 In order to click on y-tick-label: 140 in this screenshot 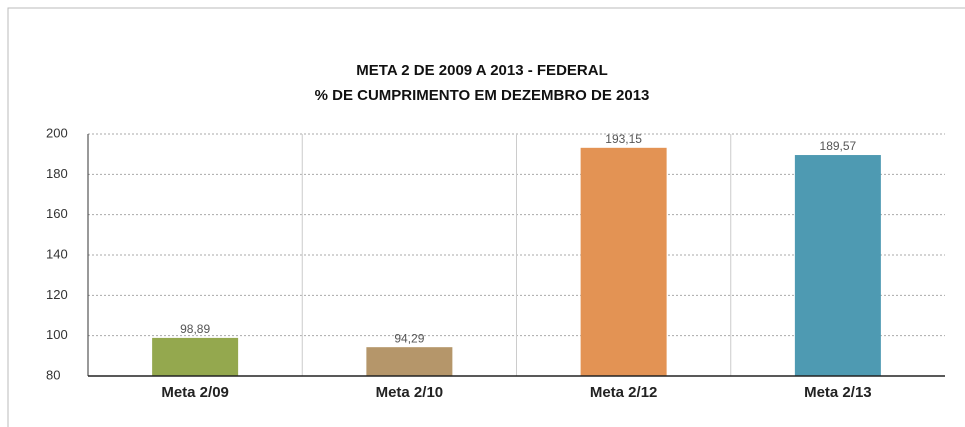, I will do `click(57, 253)`.